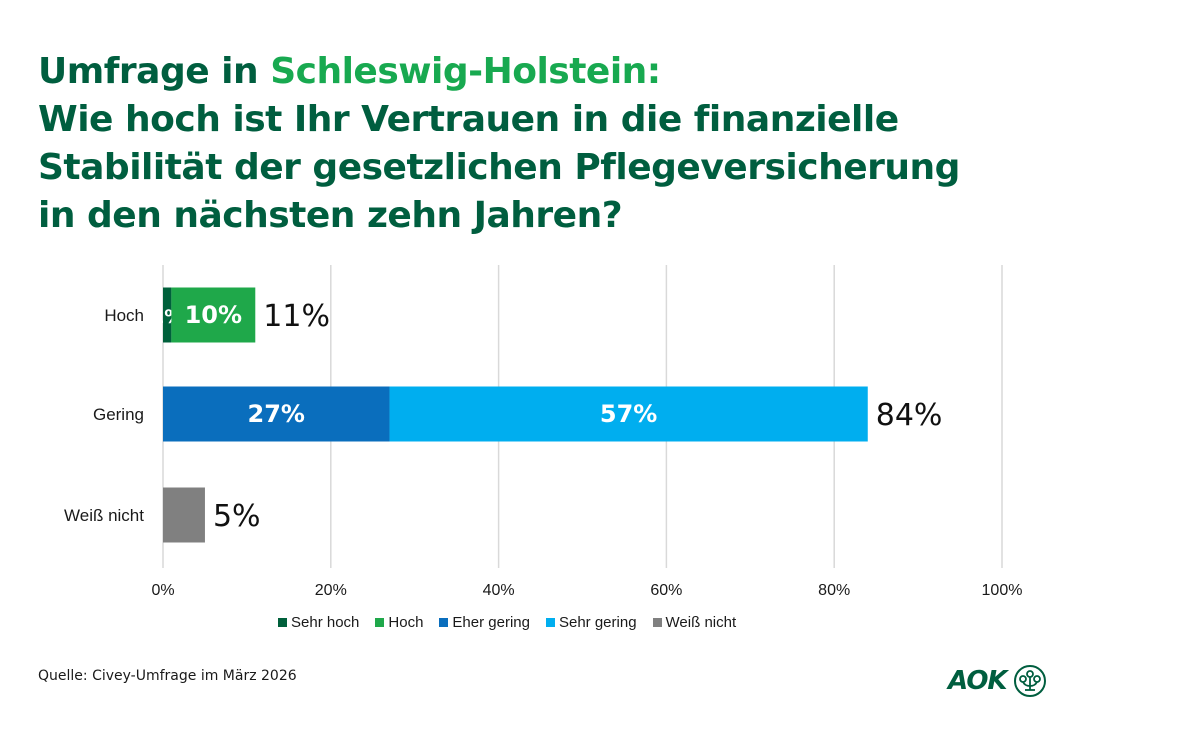 The width and height of the screenshot is (1200, 750). I want to click on aok-logo: AOK, so click(997, 681).